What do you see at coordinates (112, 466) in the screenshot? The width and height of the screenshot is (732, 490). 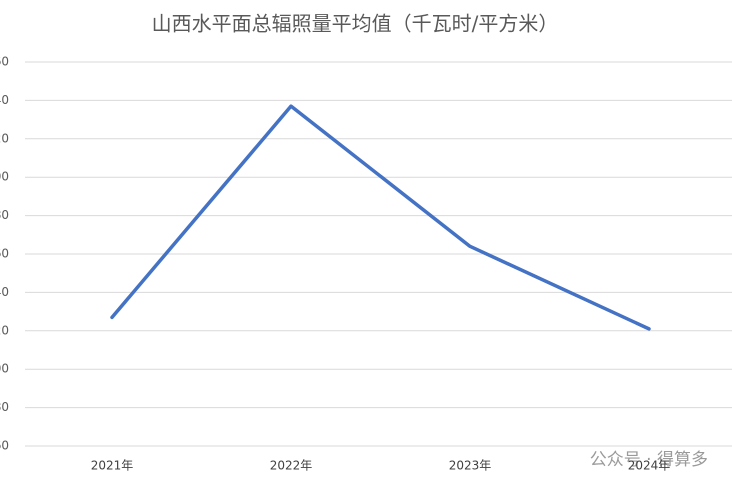 I see `x-tick-label: 2021年` at bounding box center [112, 466].